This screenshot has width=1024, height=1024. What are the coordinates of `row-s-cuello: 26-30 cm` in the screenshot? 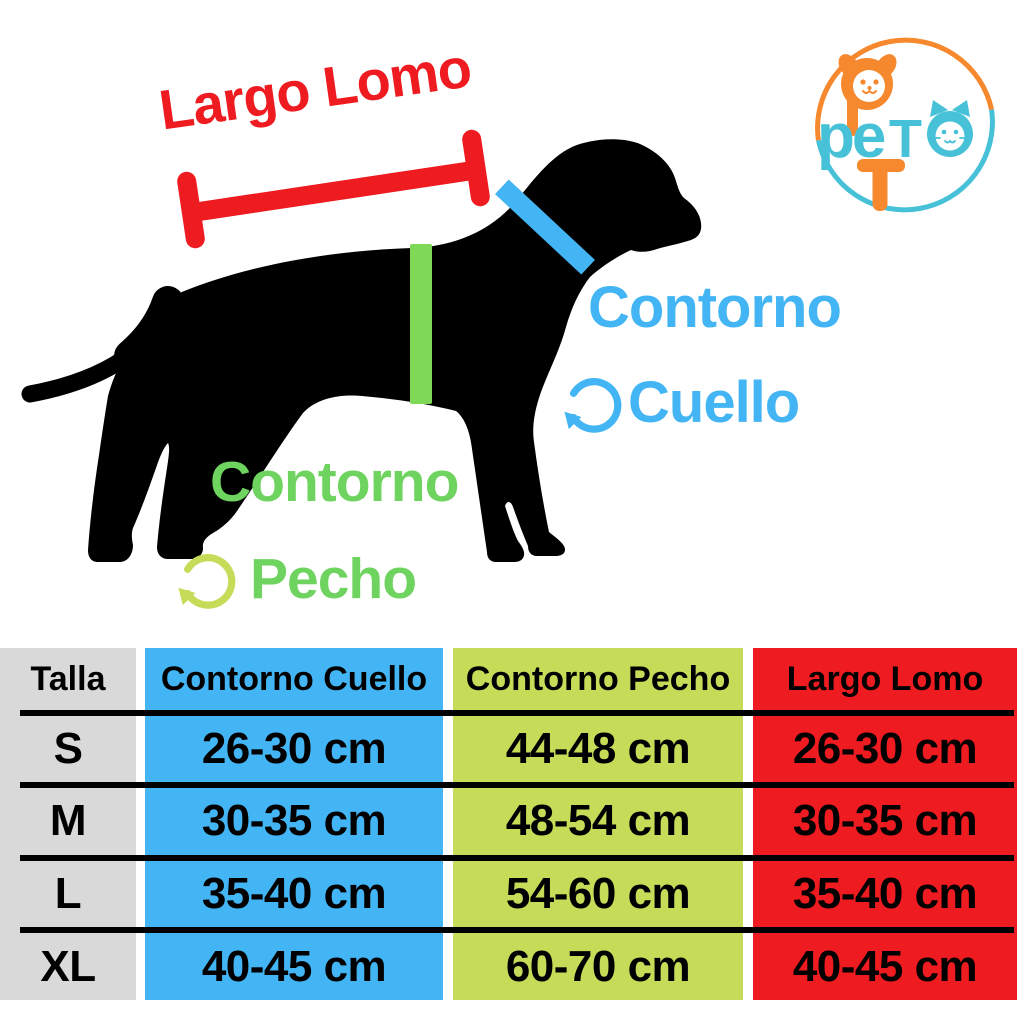 It's located at (294, 748).